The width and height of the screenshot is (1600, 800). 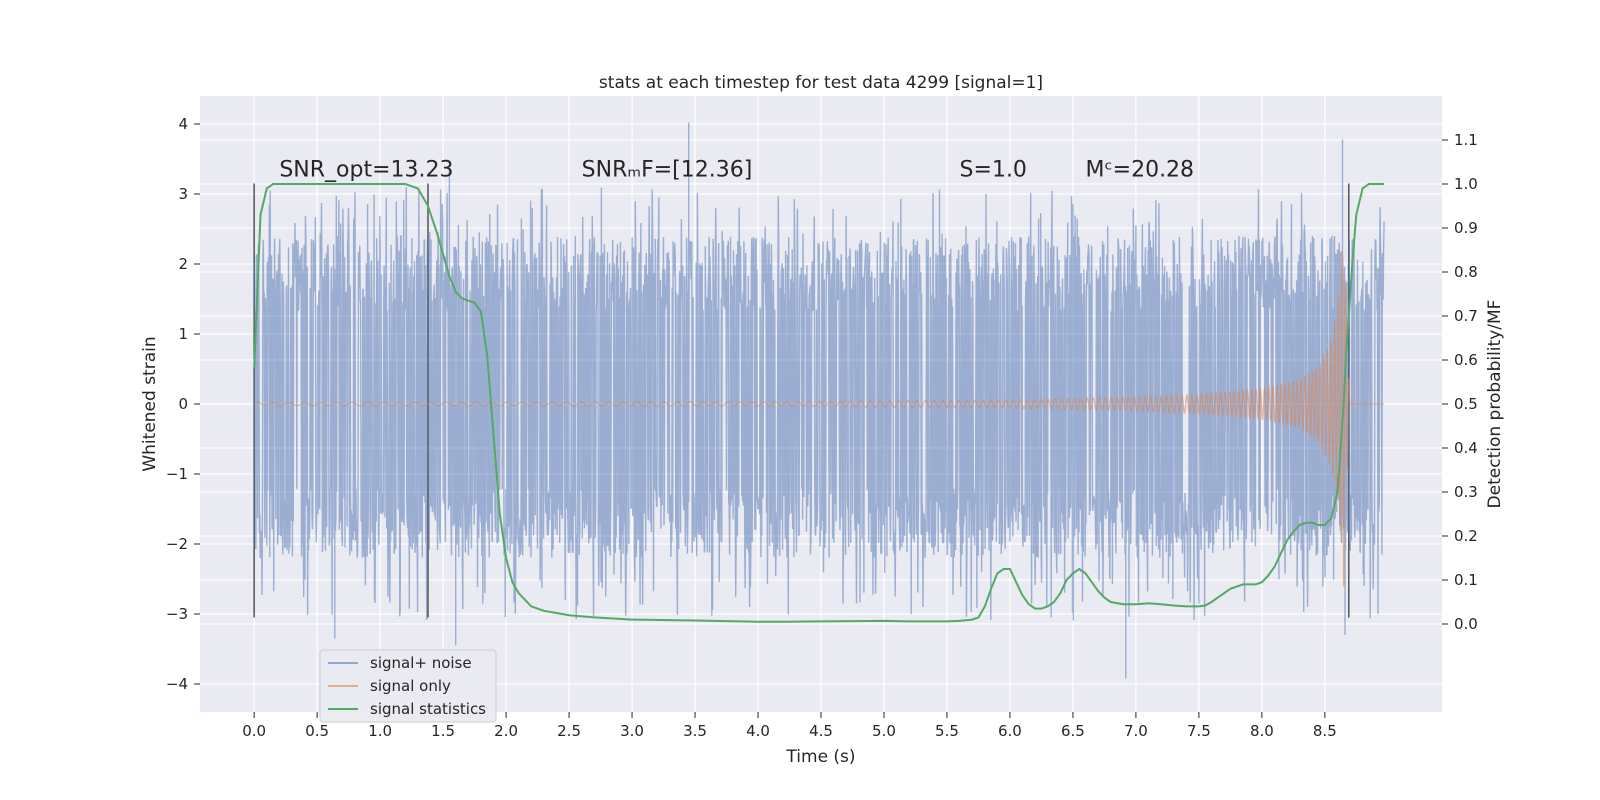 What do you see at coordinates (1466, 184) in the screenshot?
I see `y-right-tick-label: 1.0` at bounding box center [1466, 184].